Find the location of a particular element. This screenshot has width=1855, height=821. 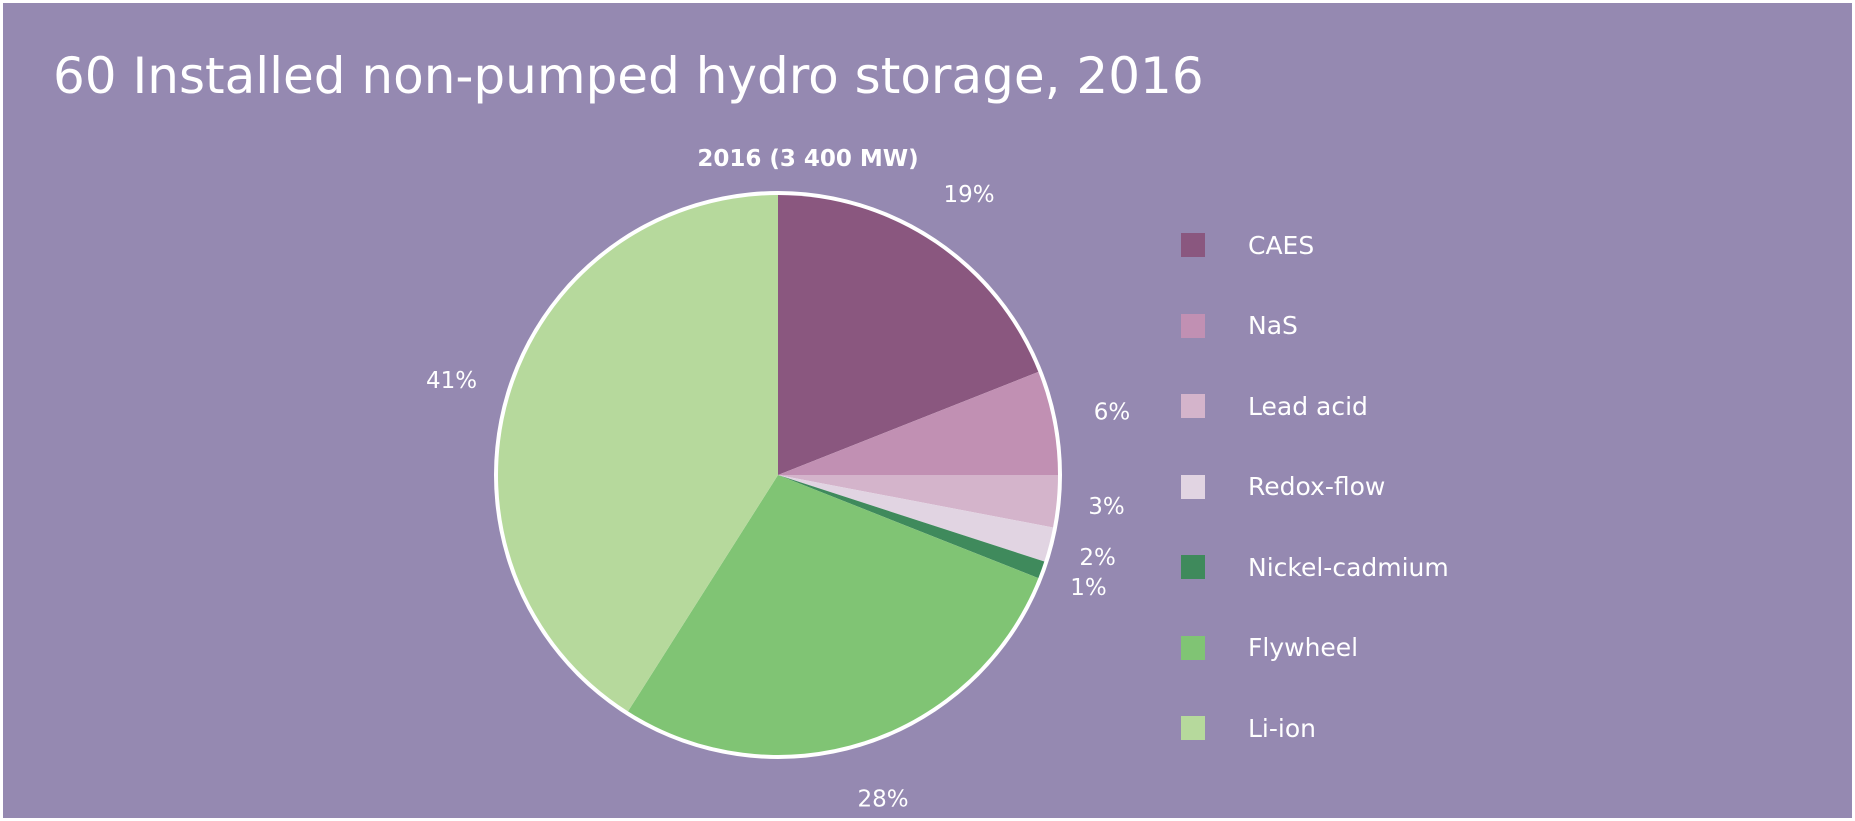

legend-item-li-ion: Li-ion is located at coordinates (1351, 728).